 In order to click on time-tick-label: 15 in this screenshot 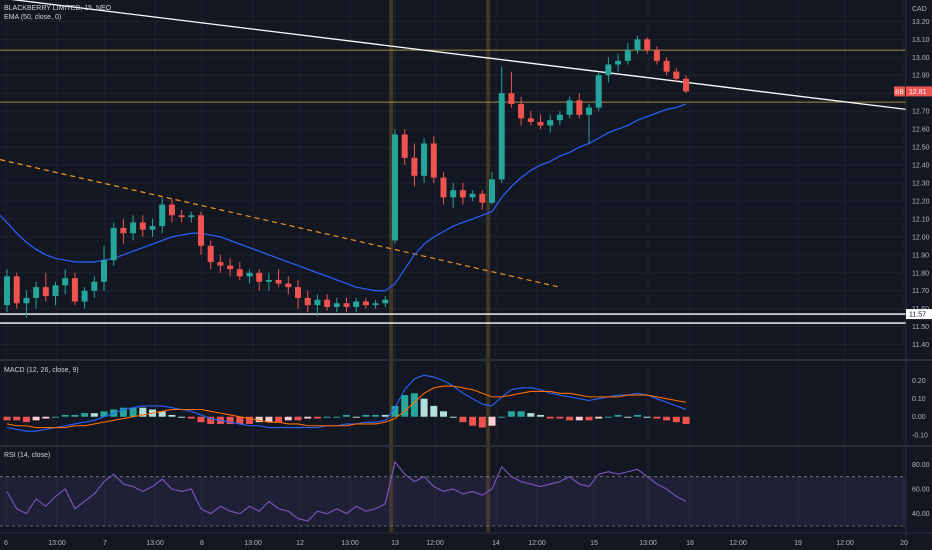, I will do `click(594, 543)`.